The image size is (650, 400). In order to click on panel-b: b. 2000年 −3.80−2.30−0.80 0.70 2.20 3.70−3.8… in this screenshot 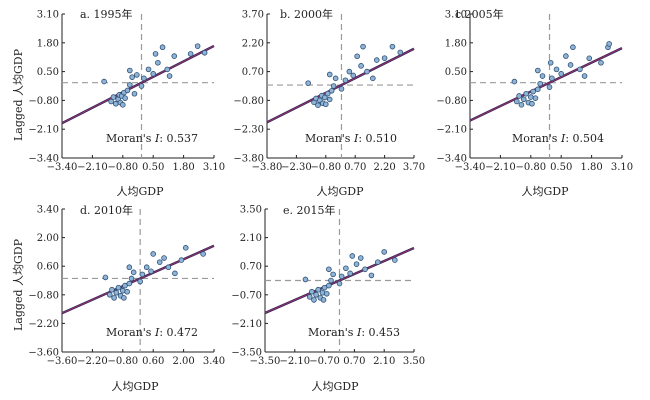, I will do `click(329, 102)`.